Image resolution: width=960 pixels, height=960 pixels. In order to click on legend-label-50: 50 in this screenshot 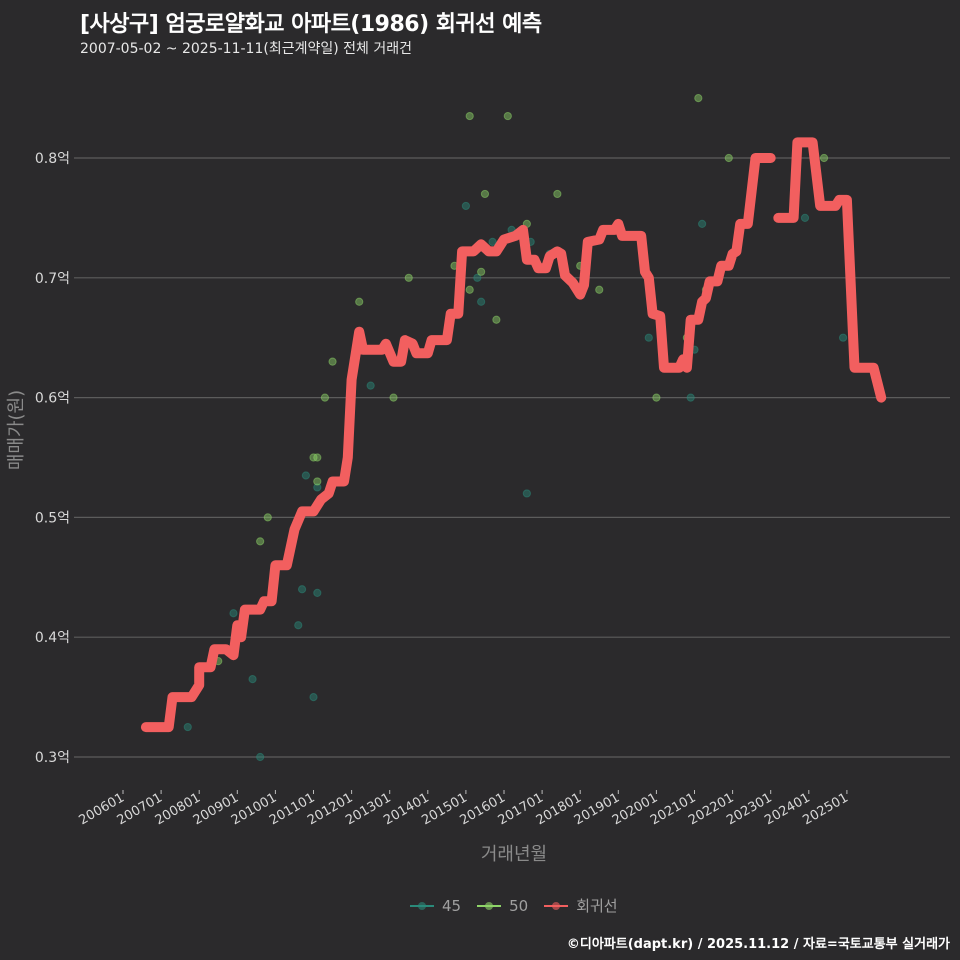, I will do `click(519, 905)`.